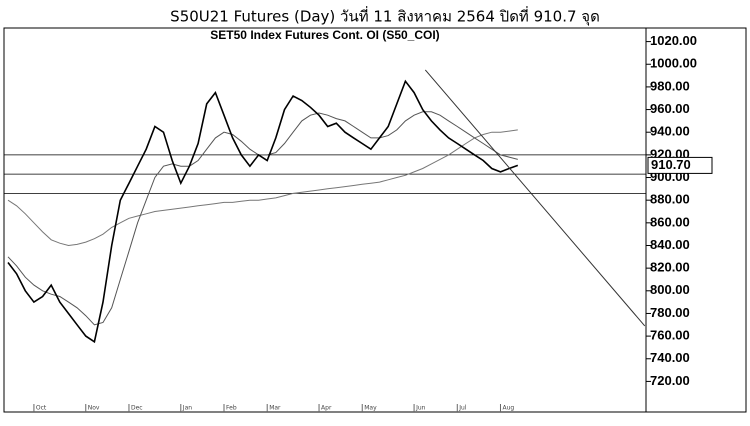  I want to click on x-tick-label: Jun, so click(420, 408).